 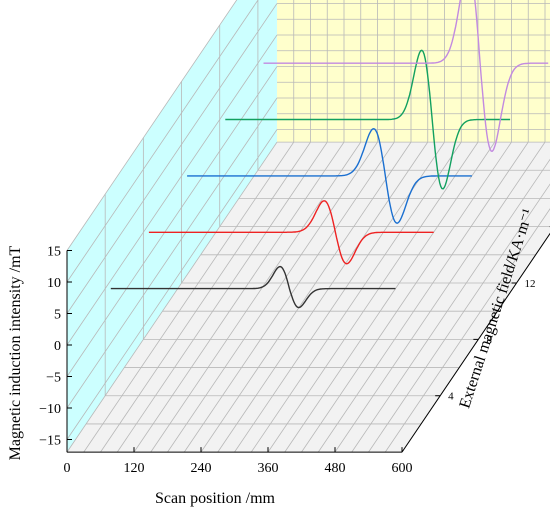 I want to click on z-tick-label: 4, so click(x=451, y=397).